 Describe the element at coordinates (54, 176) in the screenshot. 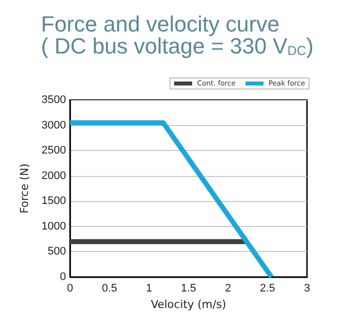

I see `y-tick-label: 2000` at that location.